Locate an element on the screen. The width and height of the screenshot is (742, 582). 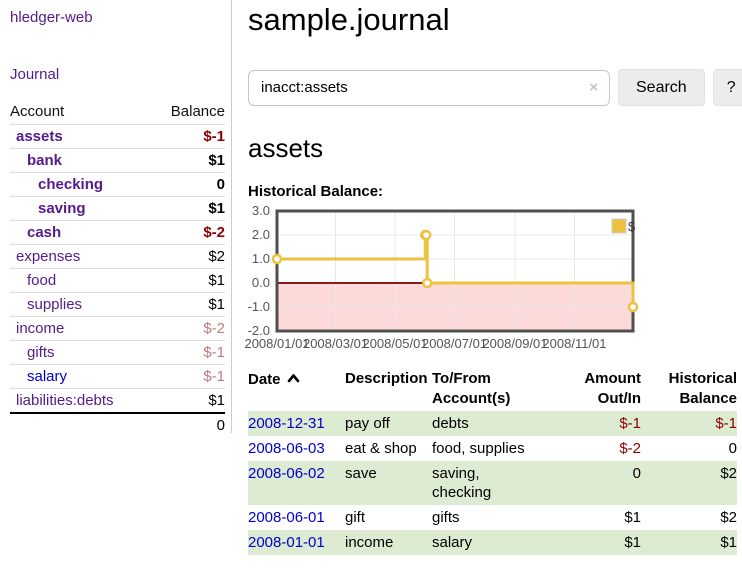
transaction-description: pay off is located at coordinates (367, 423).